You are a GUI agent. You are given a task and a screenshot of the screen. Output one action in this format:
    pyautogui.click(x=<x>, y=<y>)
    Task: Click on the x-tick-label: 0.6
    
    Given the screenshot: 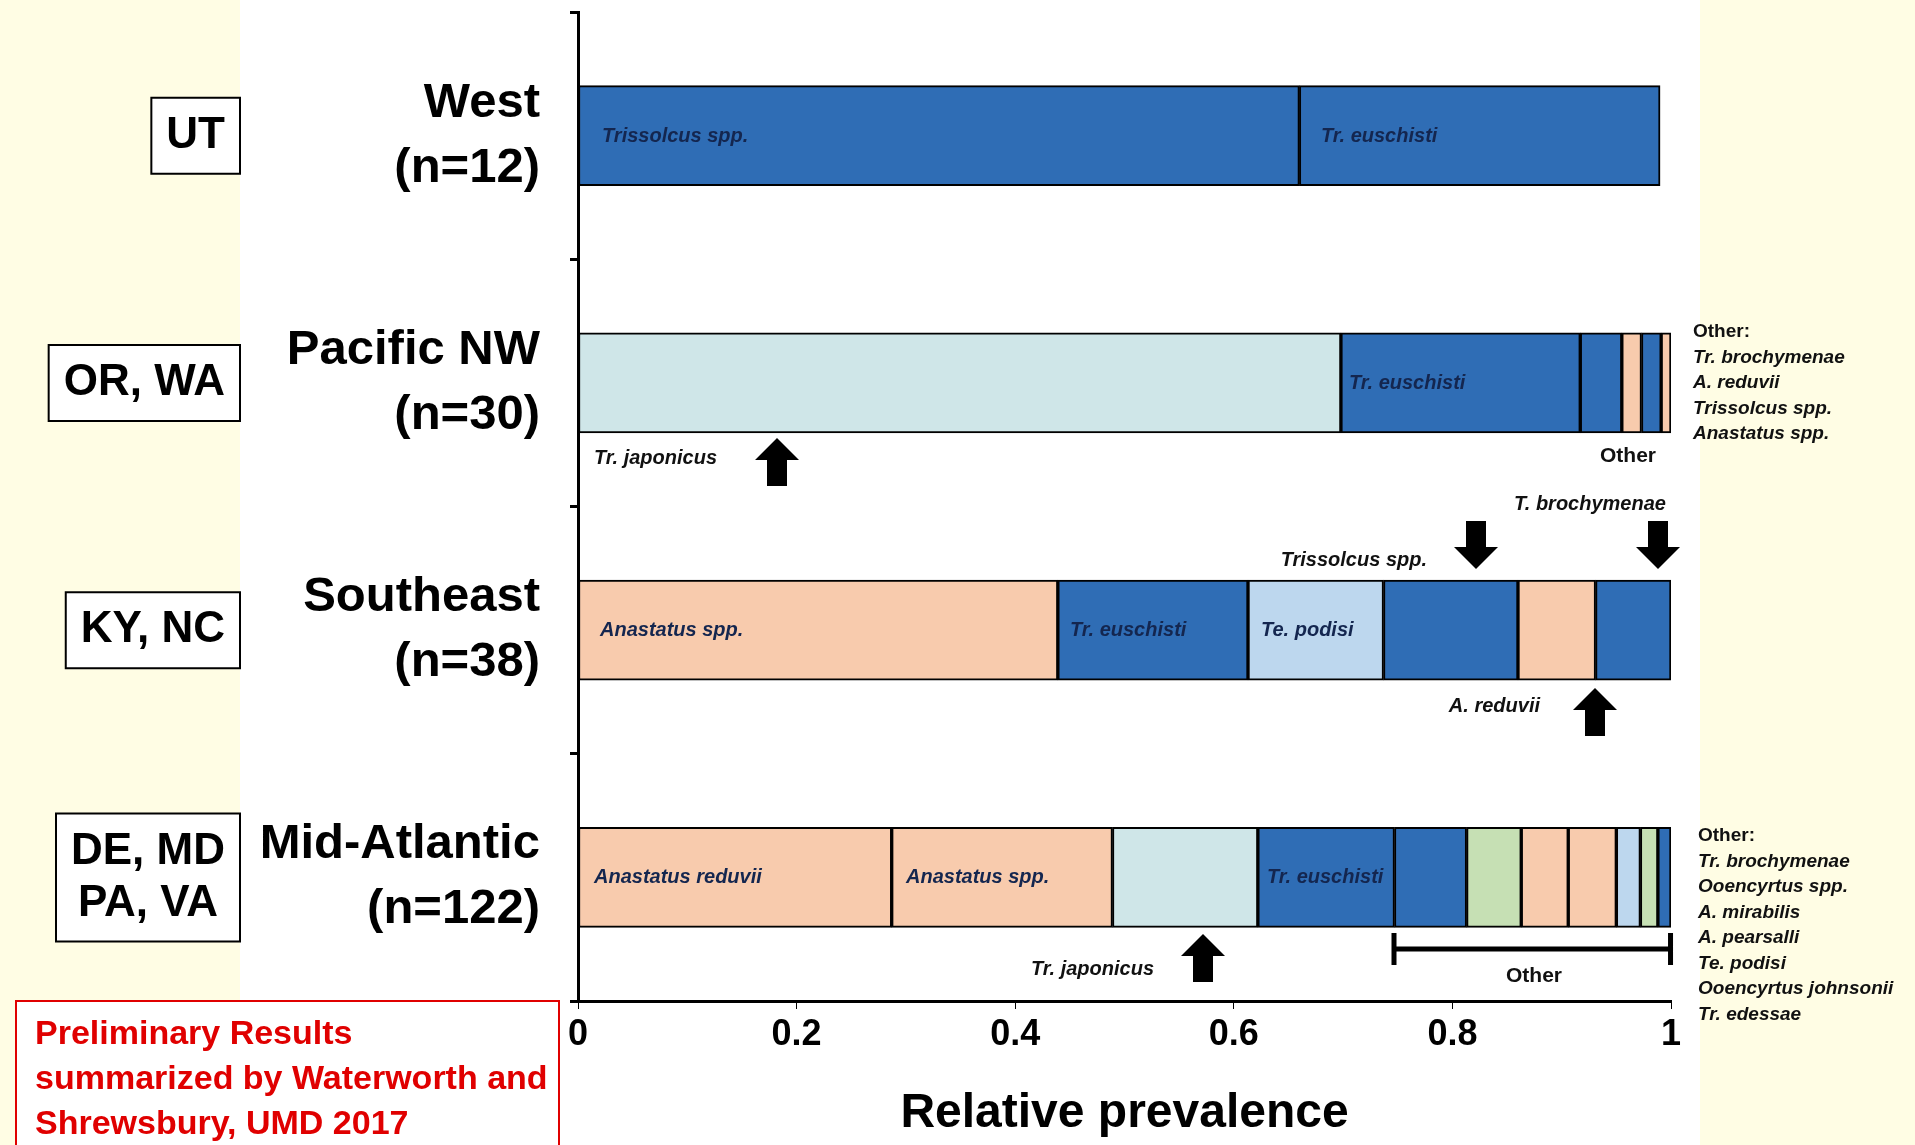 What is the action you would take?
    pyautogui.click(x=1233, y=1032)
    